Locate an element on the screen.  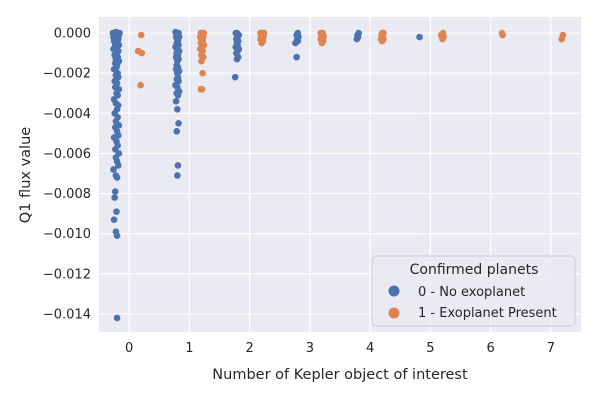
x-tick-label: 1 is located at coordinates (189, 348).